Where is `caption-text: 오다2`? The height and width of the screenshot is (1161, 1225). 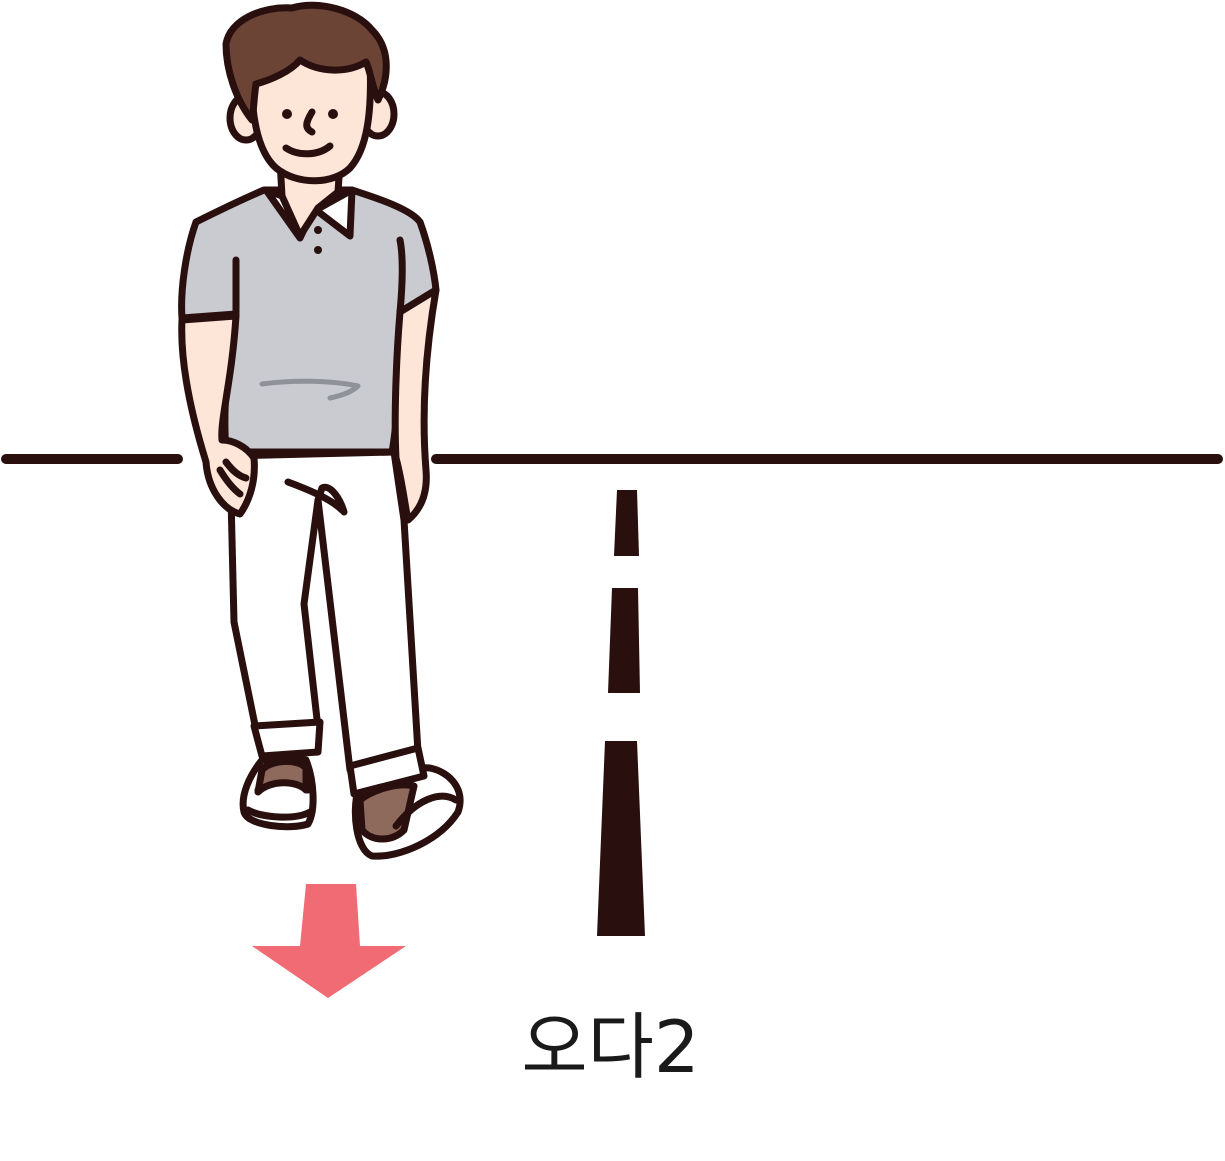
caption-text: 오다2 is located at coordinates (610, 1047).